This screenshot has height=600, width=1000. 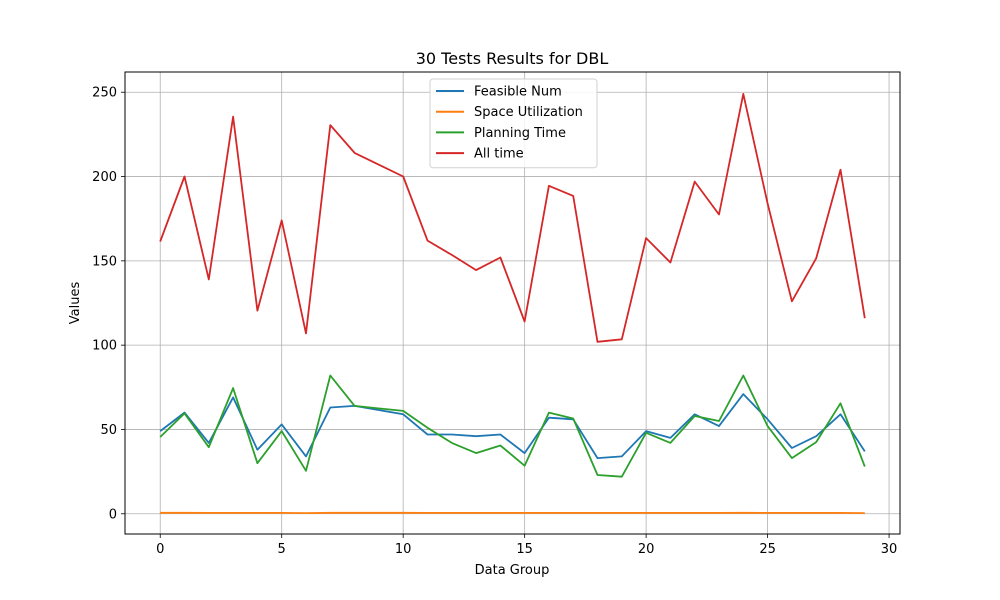 I want to click on x-tick-label: 0, so click(x=160, y=549).